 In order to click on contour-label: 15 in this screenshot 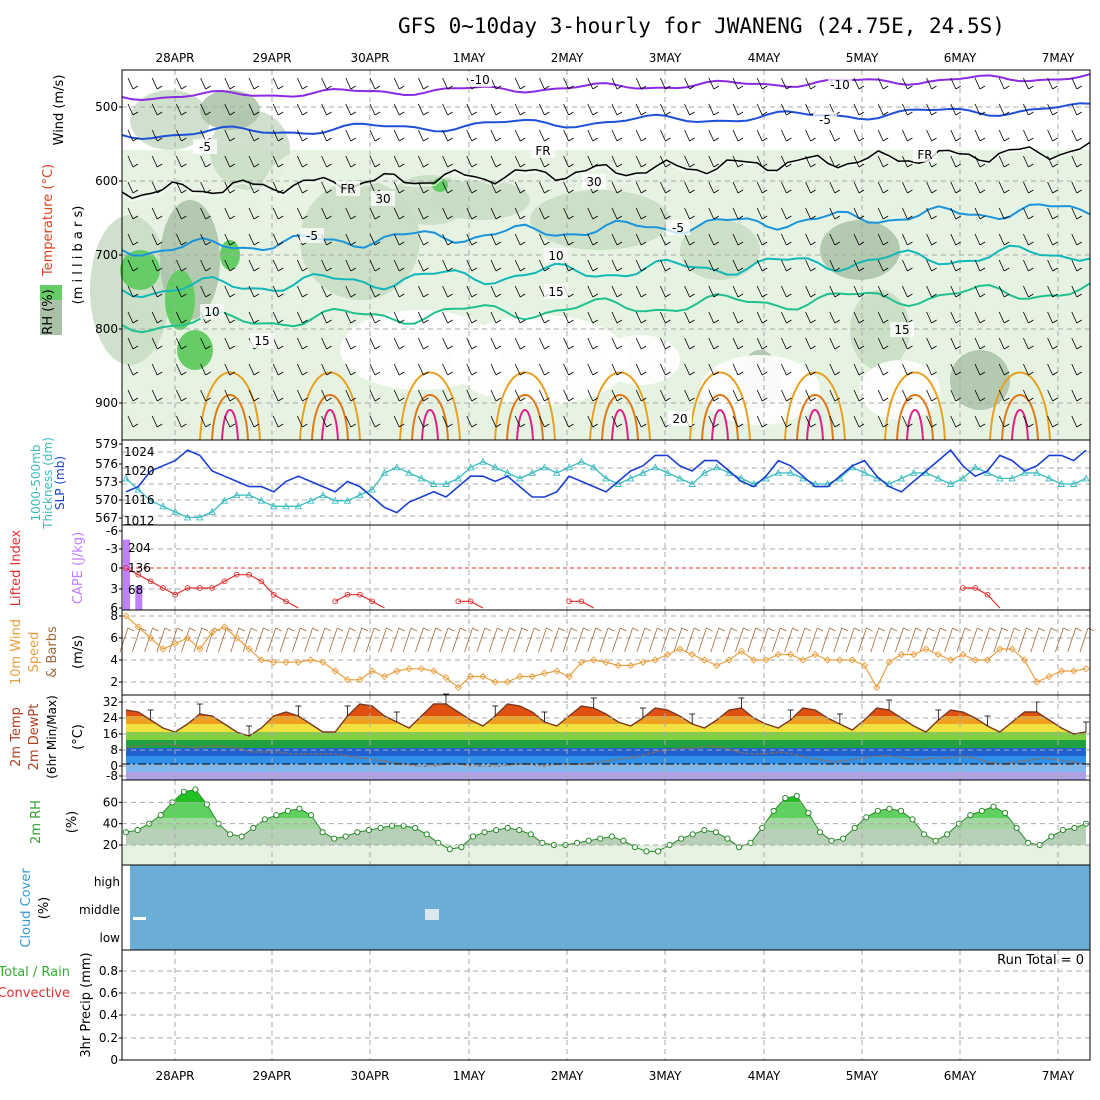, I will do `click(555, 292)`.